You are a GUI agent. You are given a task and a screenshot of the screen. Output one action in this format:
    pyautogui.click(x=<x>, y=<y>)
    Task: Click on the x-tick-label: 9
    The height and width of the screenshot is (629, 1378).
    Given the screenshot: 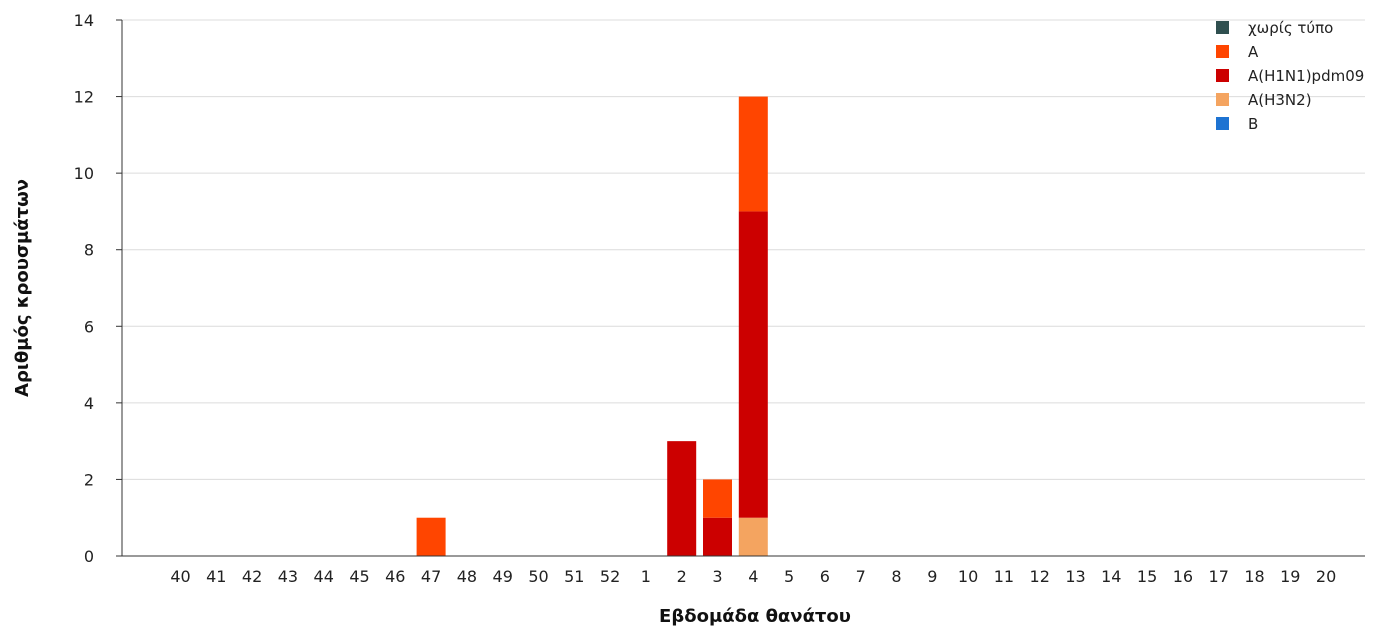 What is the action you would take?
    pyautogui.click(x=932, y=576)
    